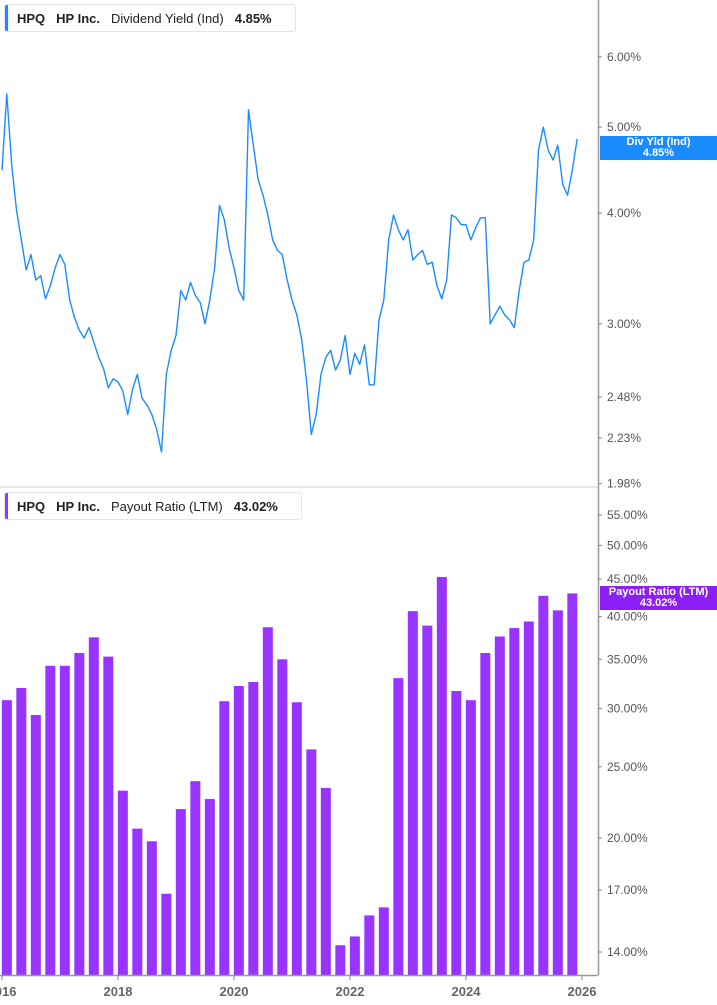  I want to click on dividend-yield-legend: HPQ HP Inc. Dividend Yield (Ind) 4.85%, so click(150, 18).